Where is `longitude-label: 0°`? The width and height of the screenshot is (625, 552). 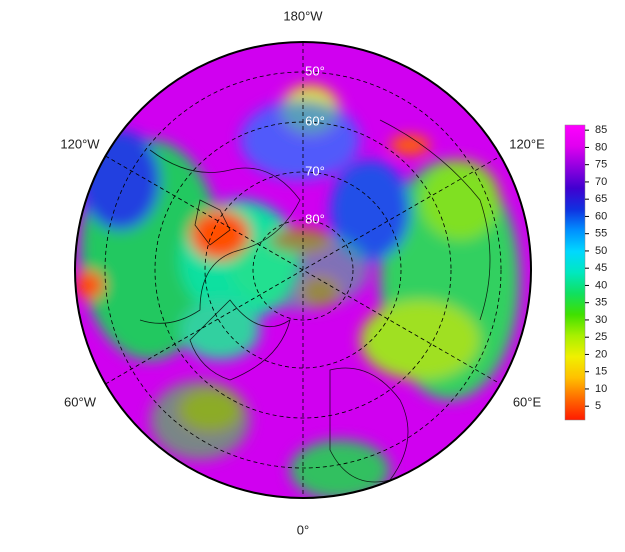 longitude-label: 0° is located at coordinates (303, 529).